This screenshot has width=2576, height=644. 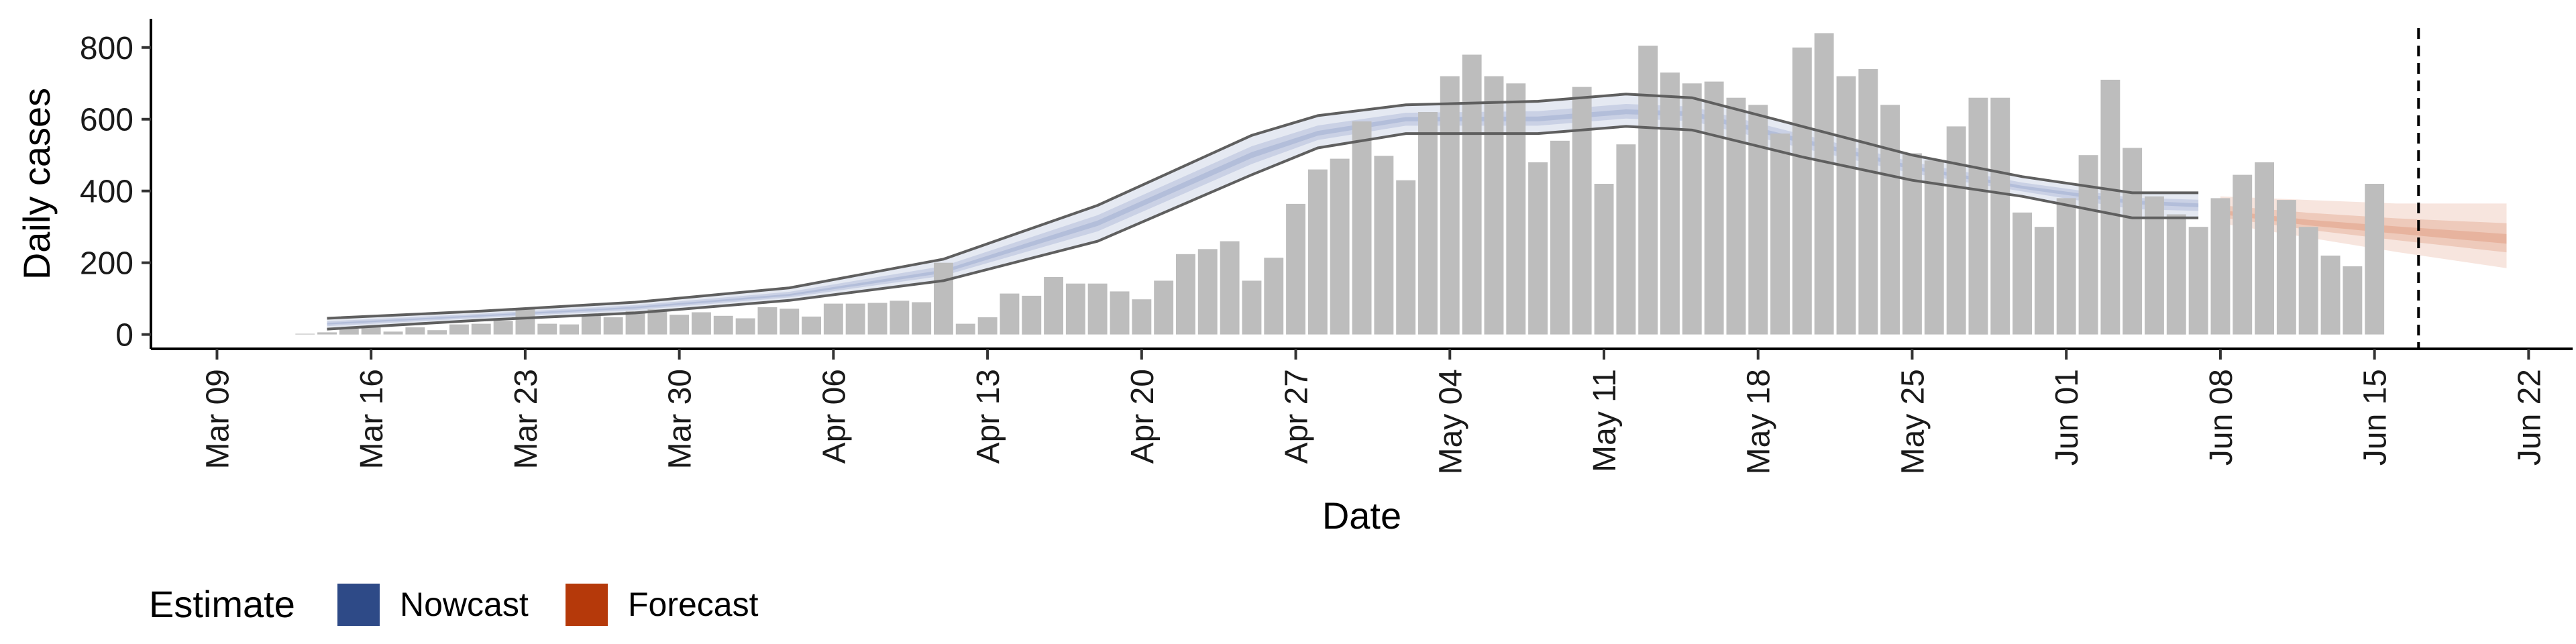 I want to click on x-tick-label: Jun 08, so click(x=2221, y=417).